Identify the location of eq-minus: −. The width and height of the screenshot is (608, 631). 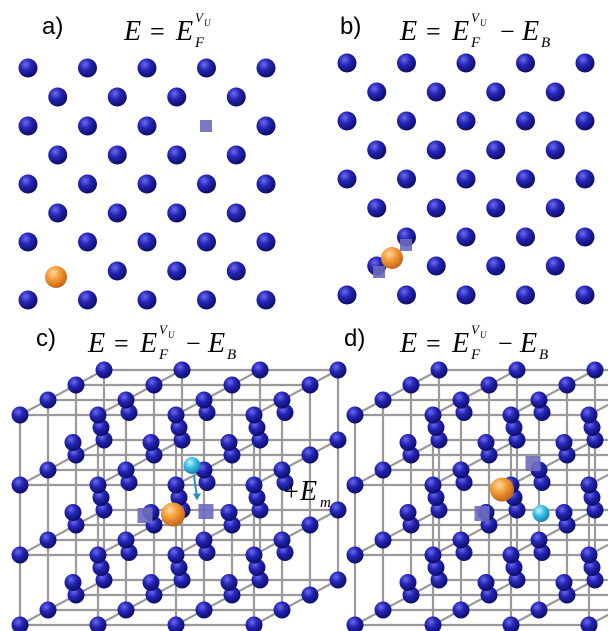
(193, 343).